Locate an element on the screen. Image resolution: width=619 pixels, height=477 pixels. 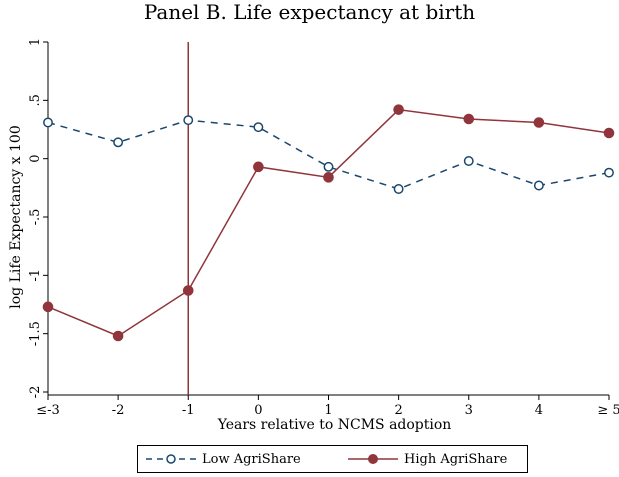
x-tick-label: ≤-3 is located at coordinates (48, 410).